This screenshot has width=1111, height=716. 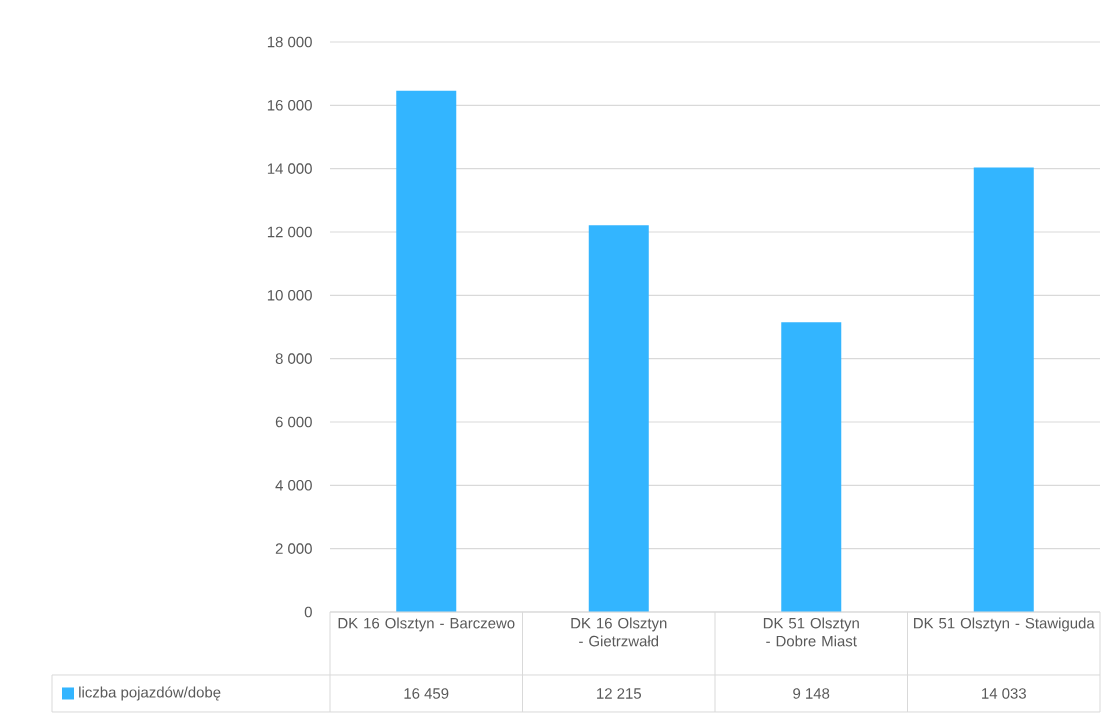 I want to click on y-tick-label: 2 000, so click(x=293, y=548).